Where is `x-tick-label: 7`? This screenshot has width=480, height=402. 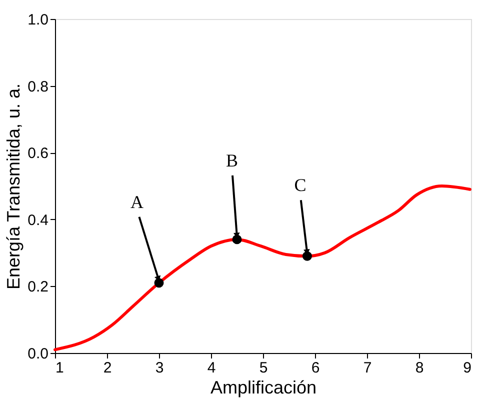
x-tick-label: 7 is located at coordinates (367, 368).